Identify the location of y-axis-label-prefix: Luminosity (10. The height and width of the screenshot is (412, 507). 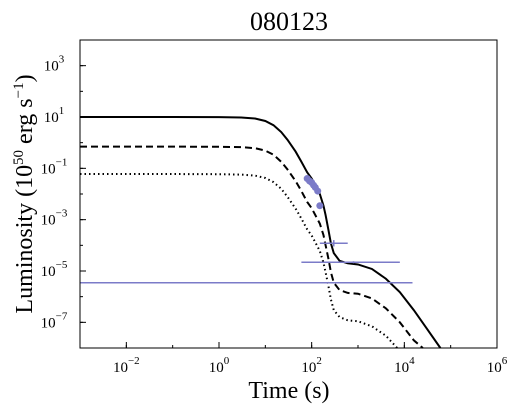
(25, 239).